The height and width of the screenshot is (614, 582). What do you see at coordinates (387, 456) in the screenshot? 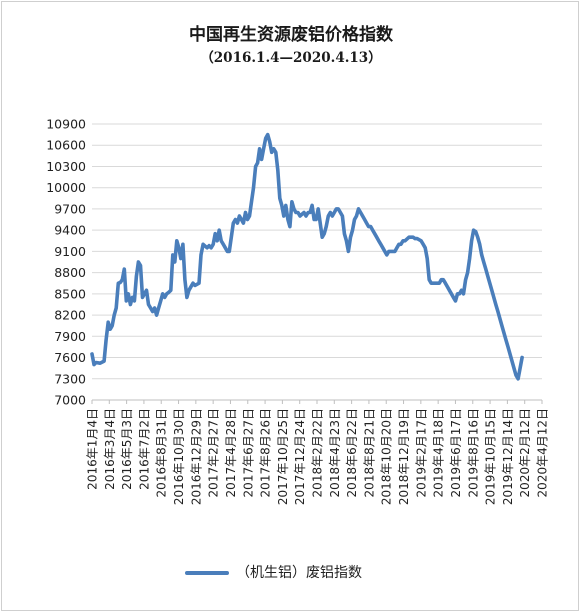
I see `x-tick-label: 2018年10月20日` at bounding box center [387, 456].